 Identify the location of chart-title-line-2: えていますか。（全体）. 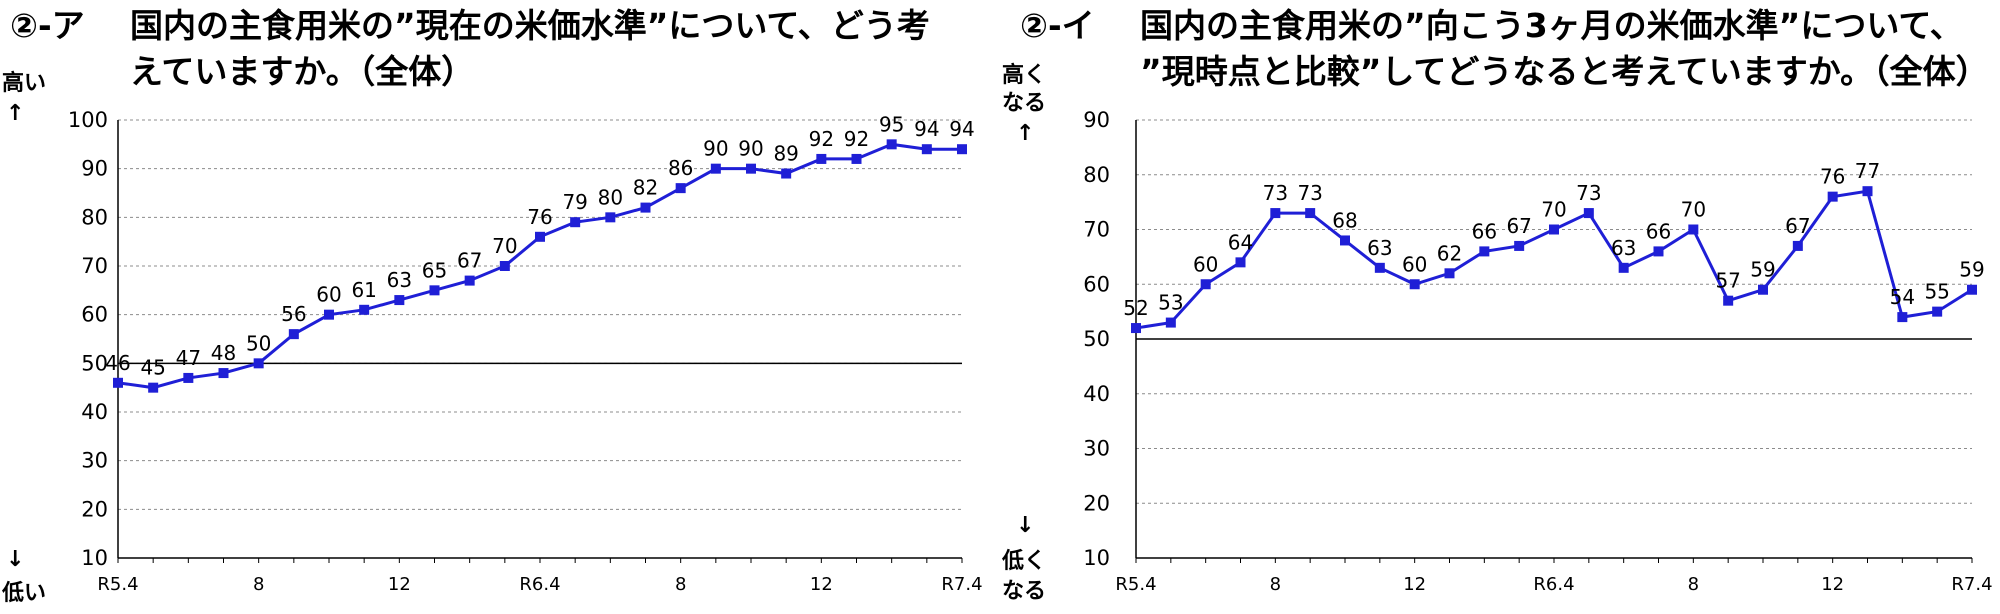
(302, 71).